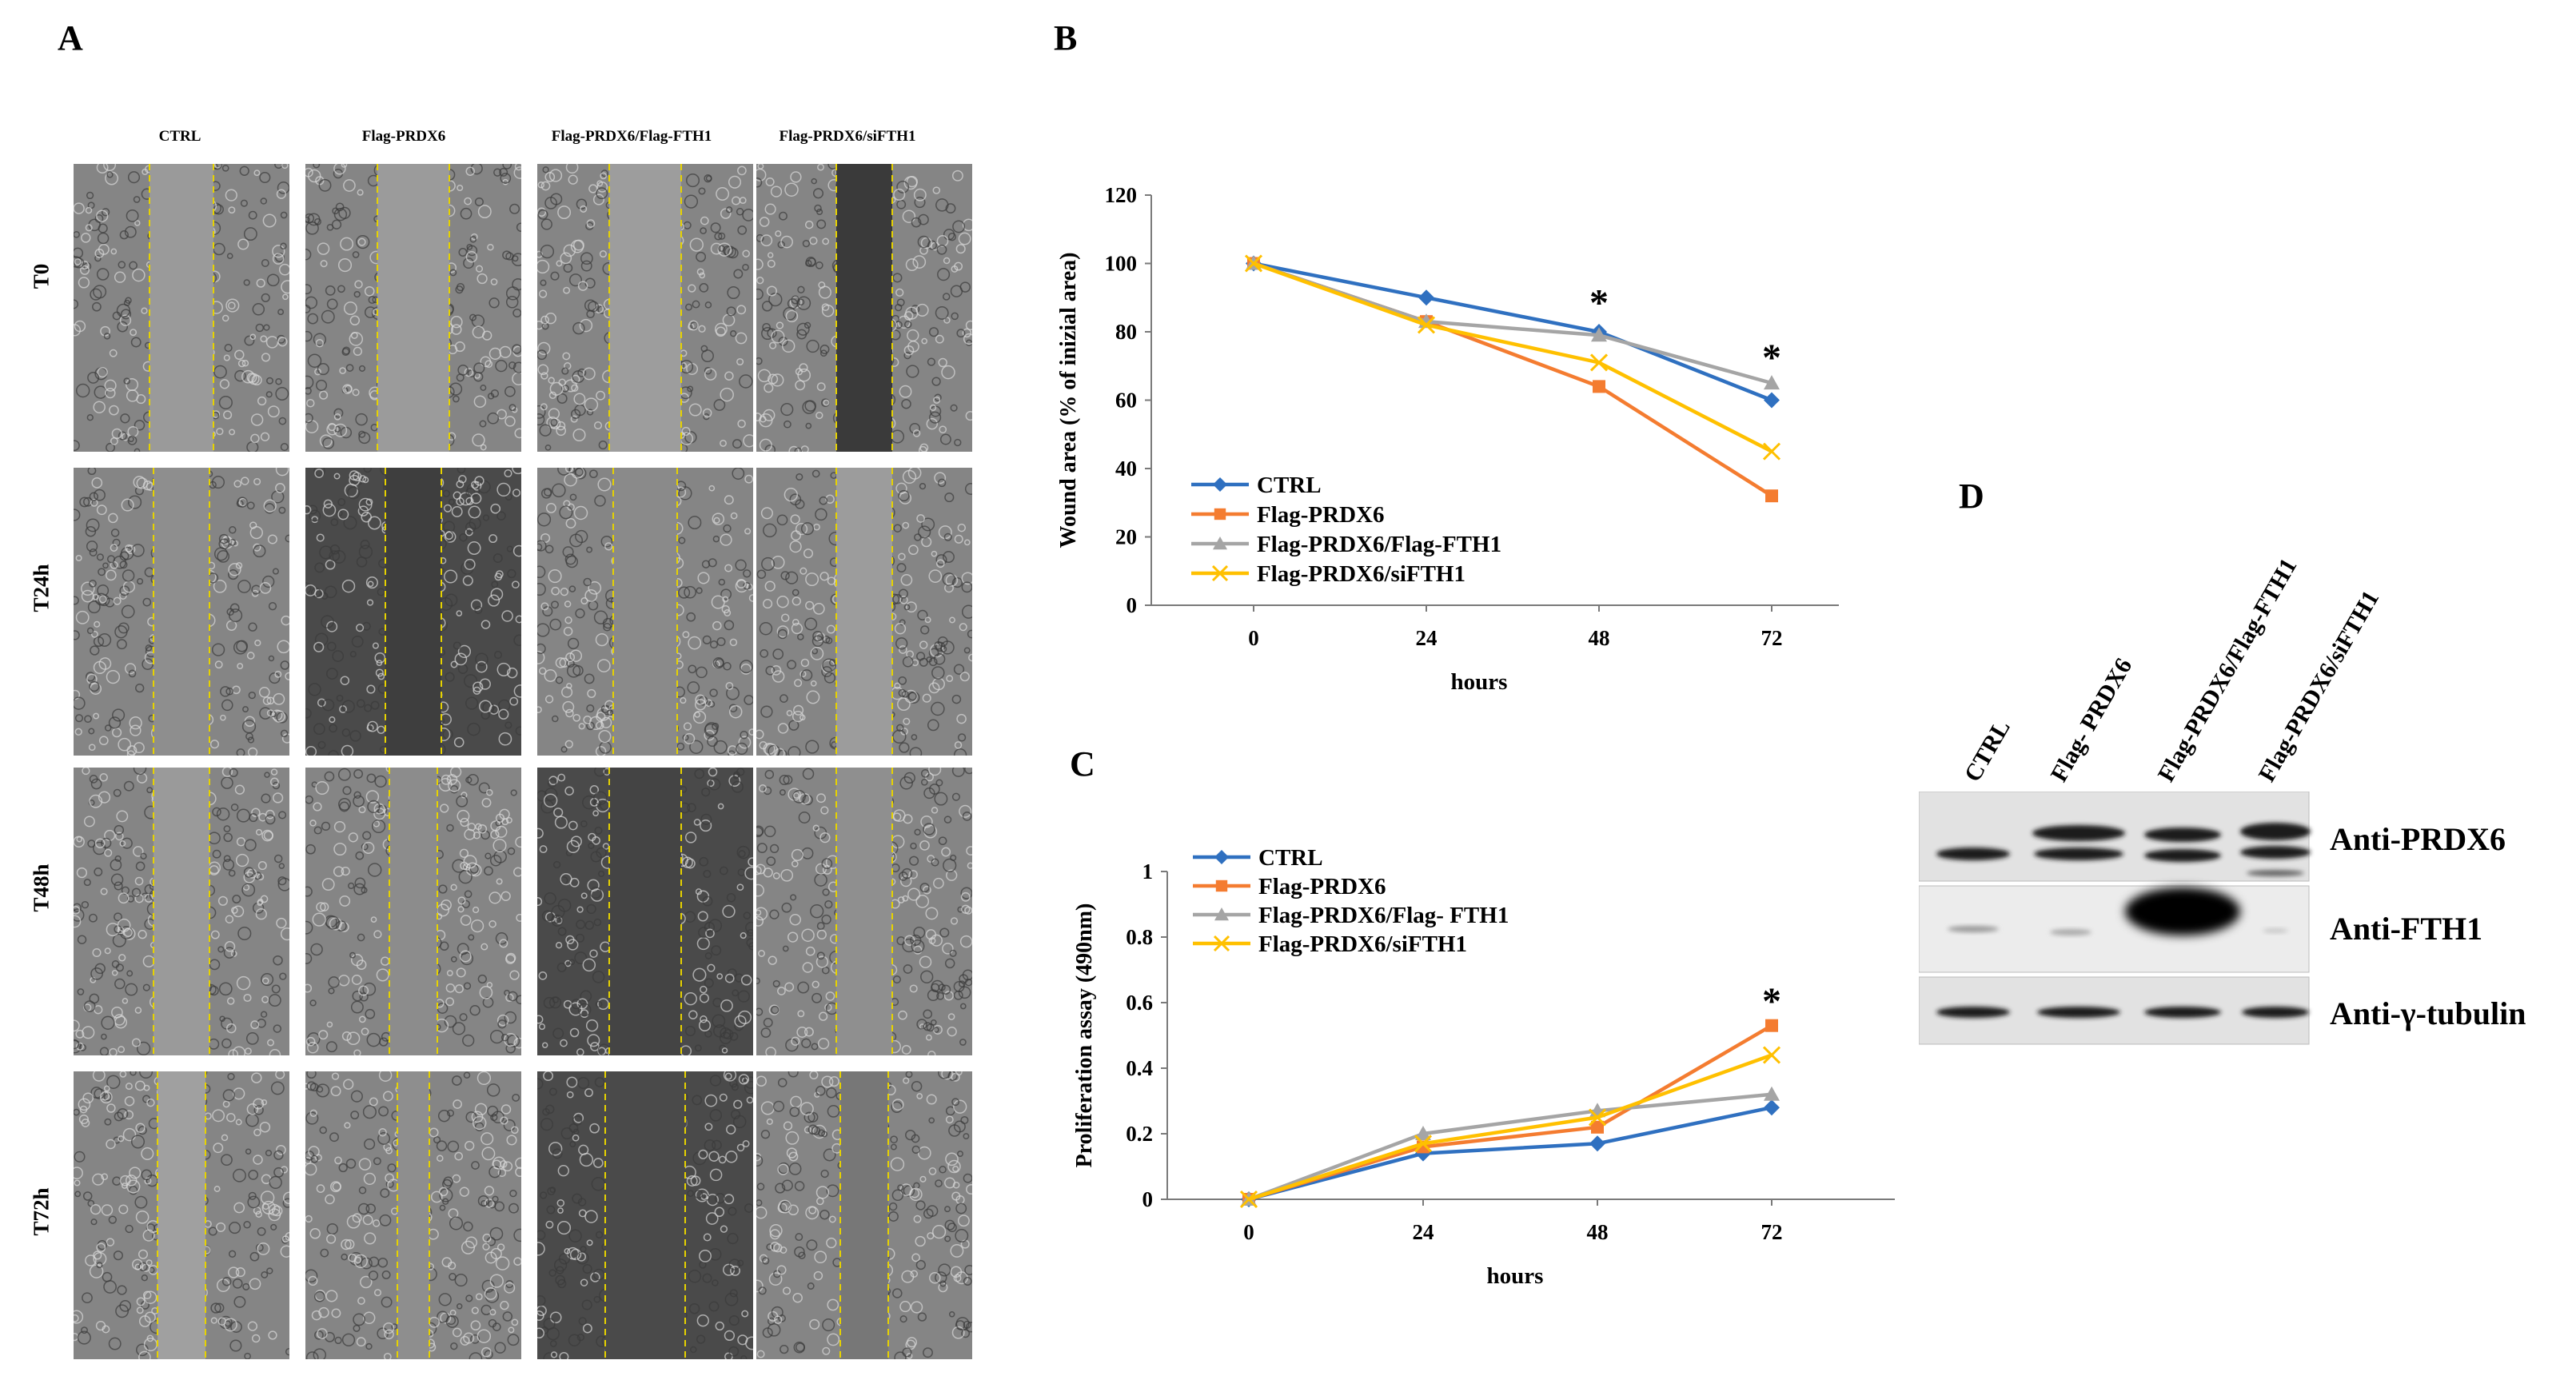 This screenshot has height=1384, width=2576. I want to click on legend-label: Flag-PRDX6/Flag-FTH1, so click(1379, 544).